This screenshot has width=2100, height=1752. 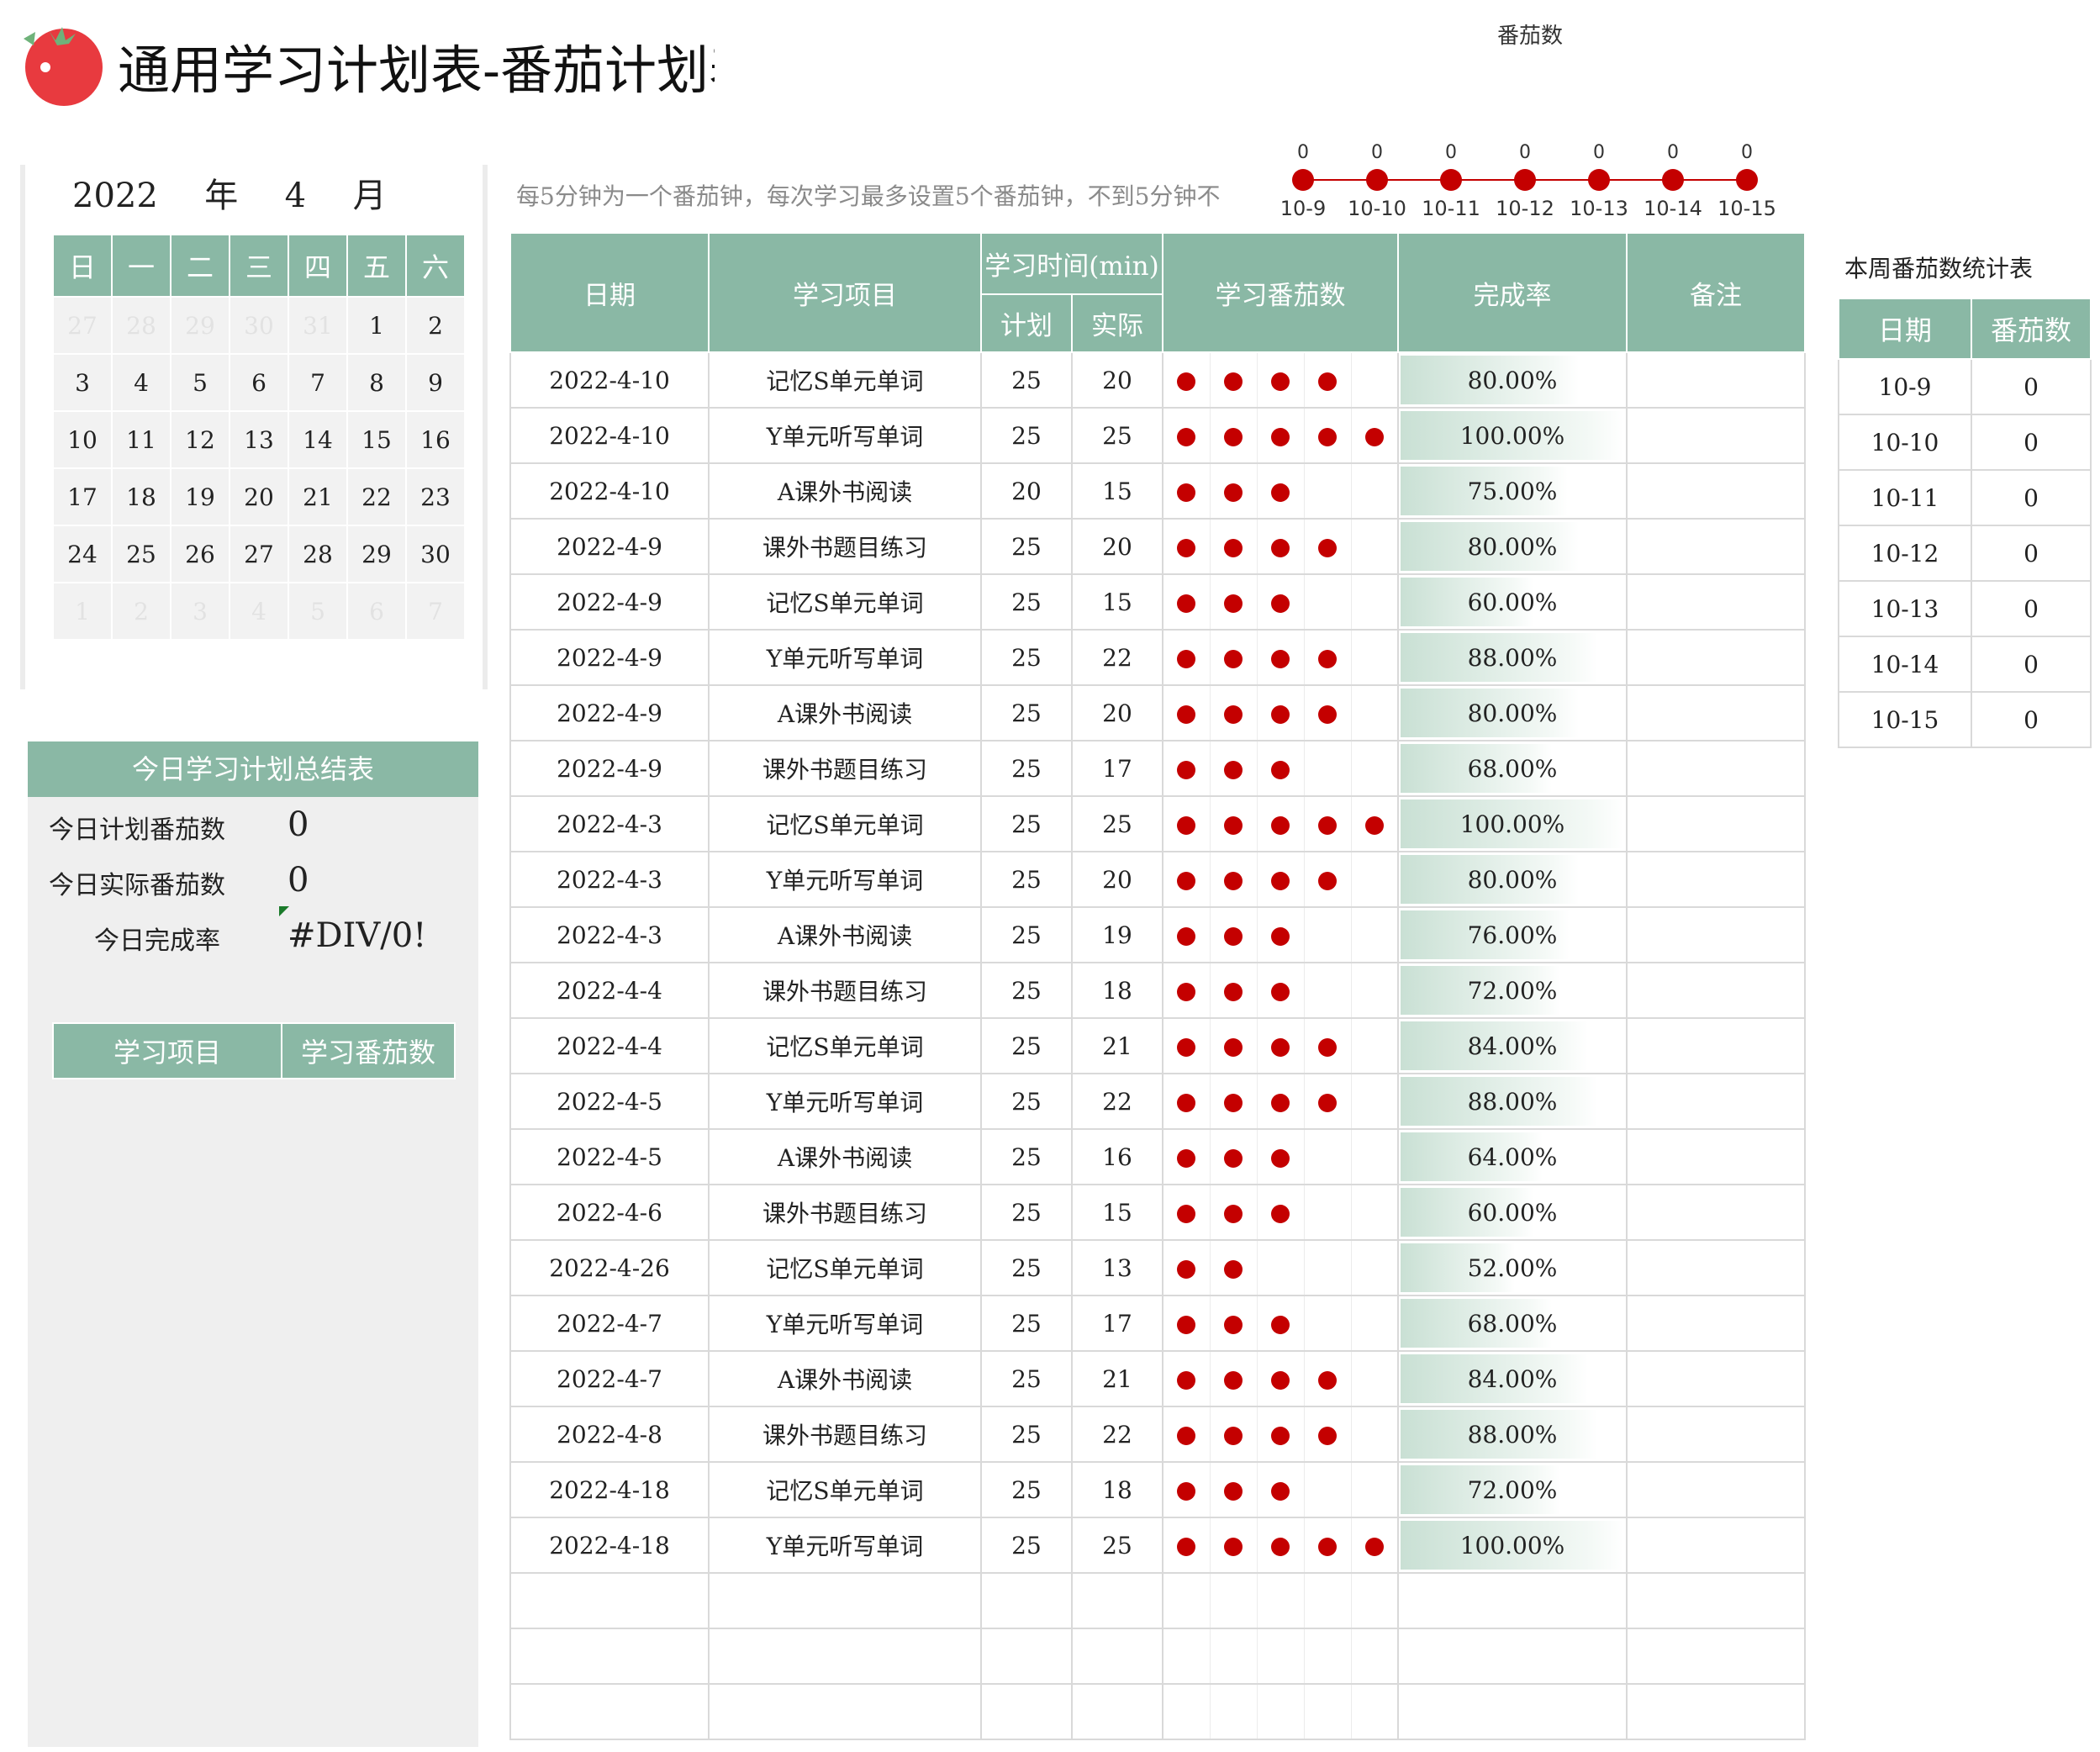 What do you see at coordinates (1280, 292) in the screenshot?
I see `header-tomatoes: 学习番茄数` at bounding box center [1280, 292].